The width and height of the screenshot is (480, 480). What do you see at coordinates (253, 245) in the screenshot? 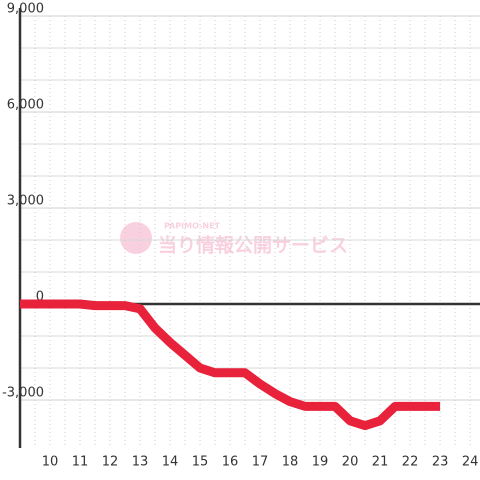
I see `watermark-text: 当り情報公開サービス` at bounding box center [253, 245].